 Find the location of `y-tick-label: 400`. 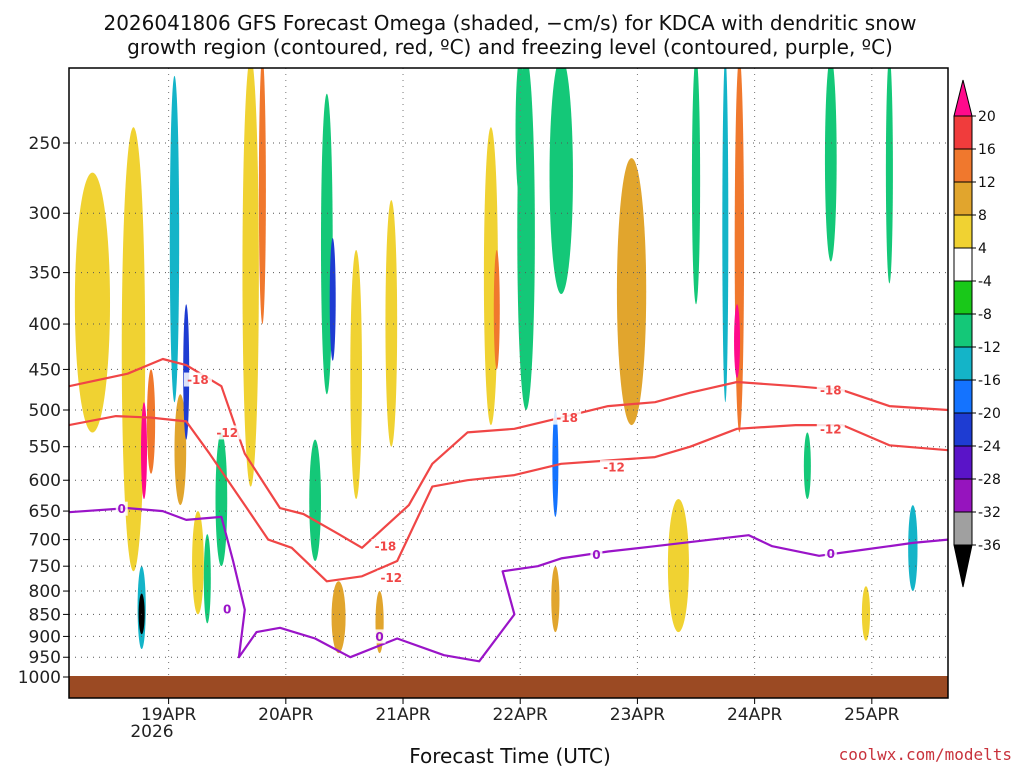

y-tick-label: 400 is located at coordinates (45, 325).